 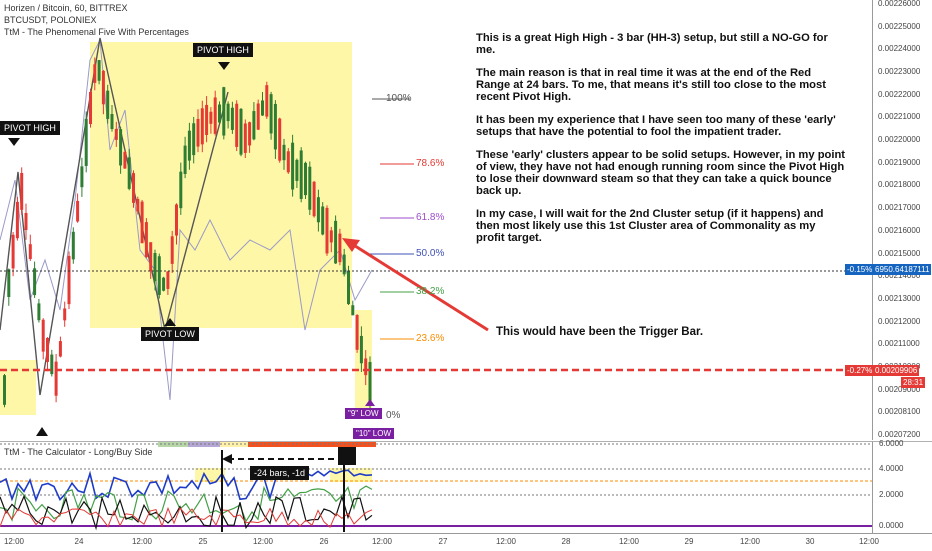 What do you see at coordinates (324, 541) in the screenshot?
I see `time-label: 26` at bounding box center [324, 541].